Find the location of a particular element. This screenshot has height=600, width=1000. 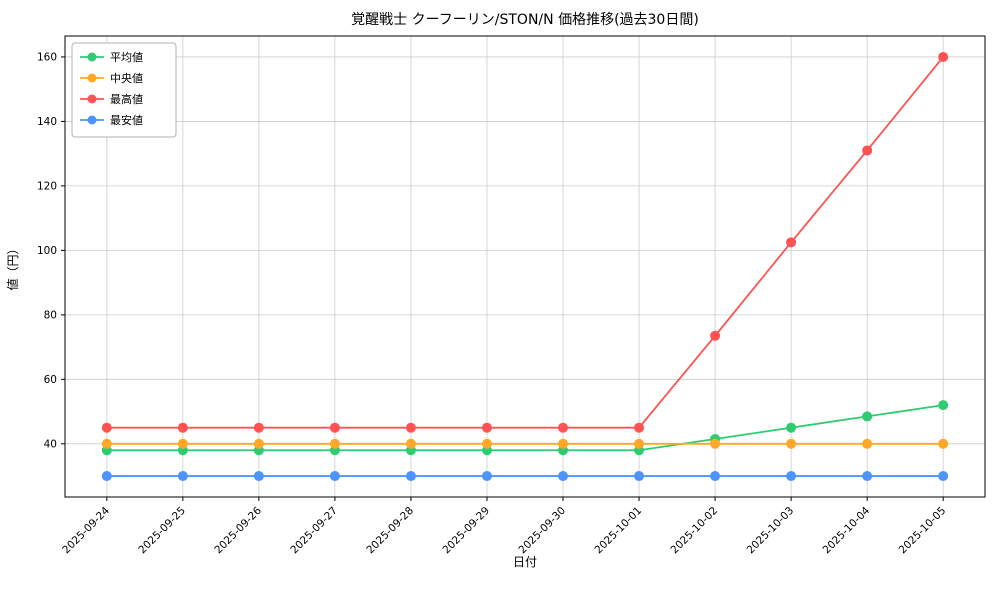

y-tick-label: 40 is located at coordinates (50, 444).